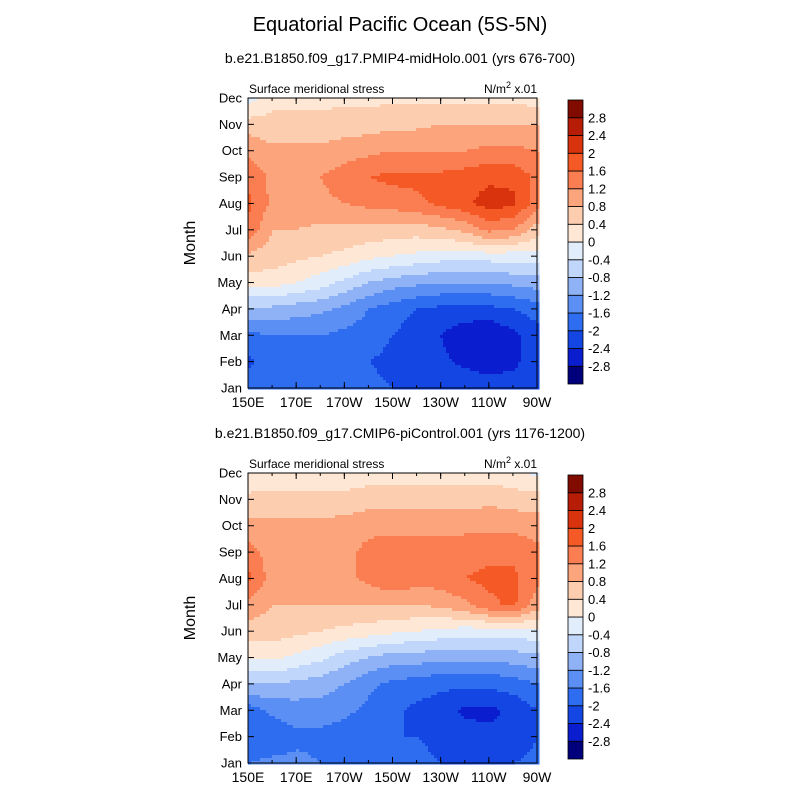  What do you see at coordinates (231, 256) in the screenshot?
I see `y-tick-label: Jun` at bounding box center [231, 256].